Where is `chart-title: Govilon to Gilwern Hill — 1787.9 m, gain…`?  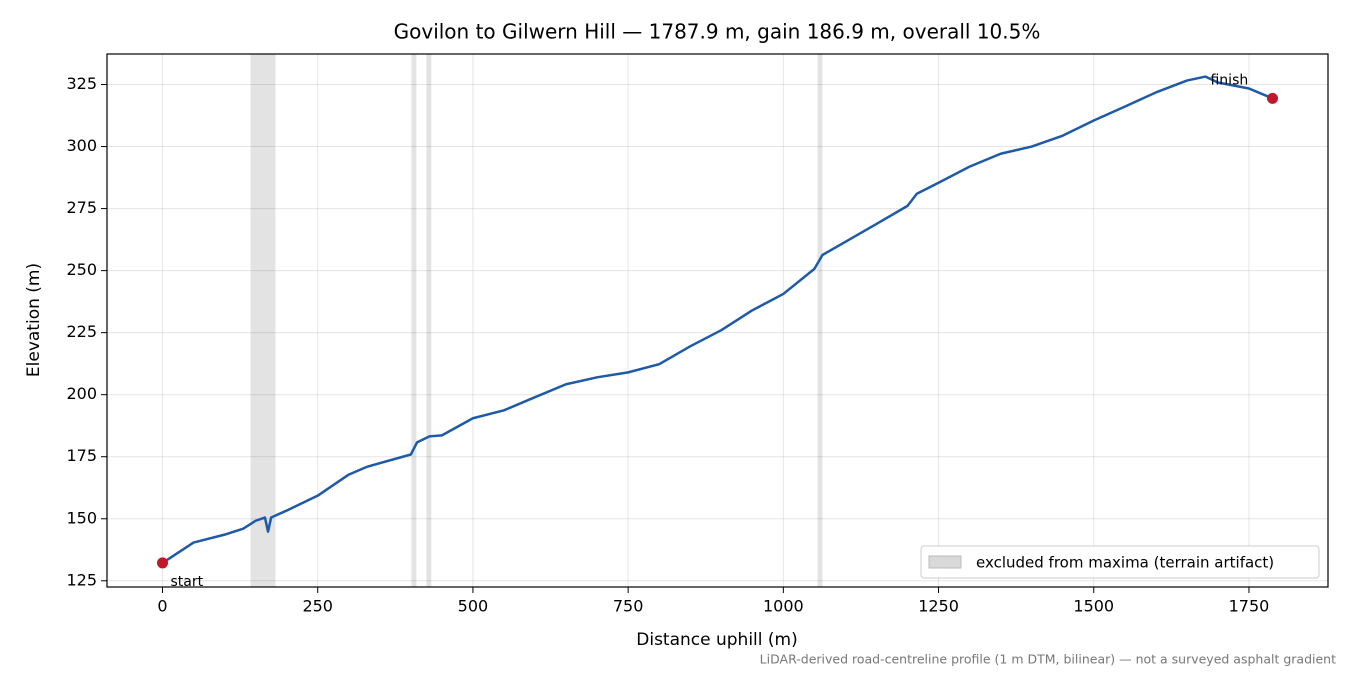
chart-title: Govilon to Gilwern Hill — 1787.9 m, gain… is located at coordinates (717, 32).